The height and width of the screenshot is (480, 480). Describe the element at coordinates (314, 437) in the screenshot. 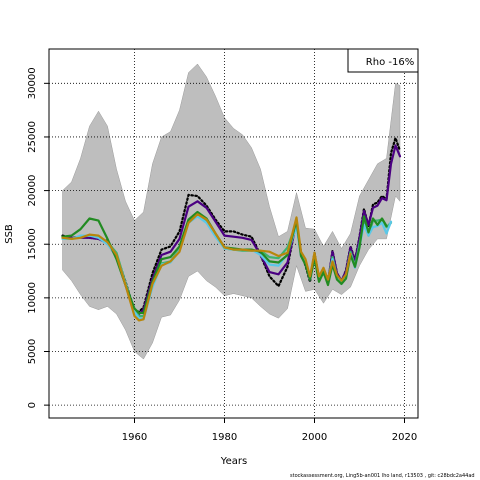

I see `x-tick-label: 2000` at that location.